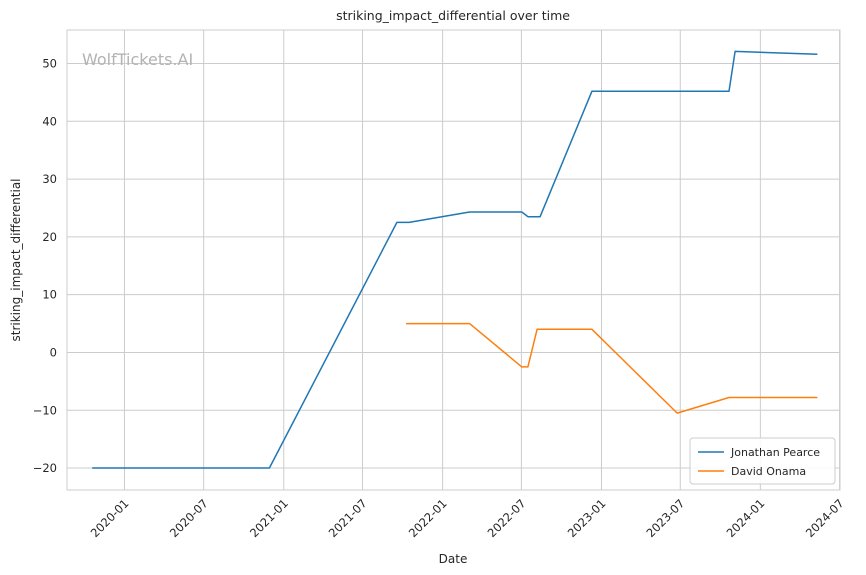 This screenshot has height=575, width=866. What do you see at coordinates (49, 121) in the screenshot?
I see `y-tick-label: 40` at bounding box center [49, 121].